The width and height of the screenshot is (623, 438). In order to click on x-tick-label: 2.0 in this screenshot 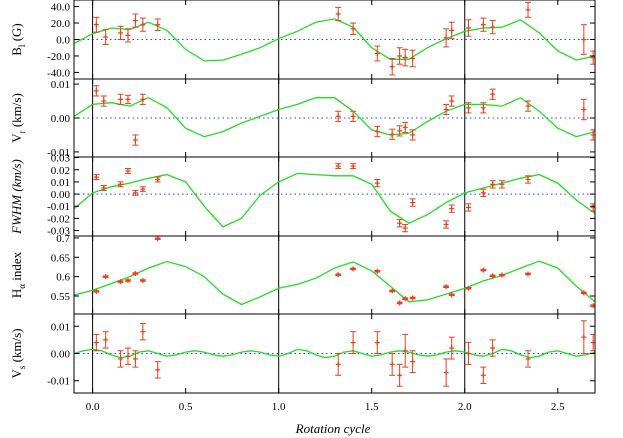, I will do `click(465, 407)`.